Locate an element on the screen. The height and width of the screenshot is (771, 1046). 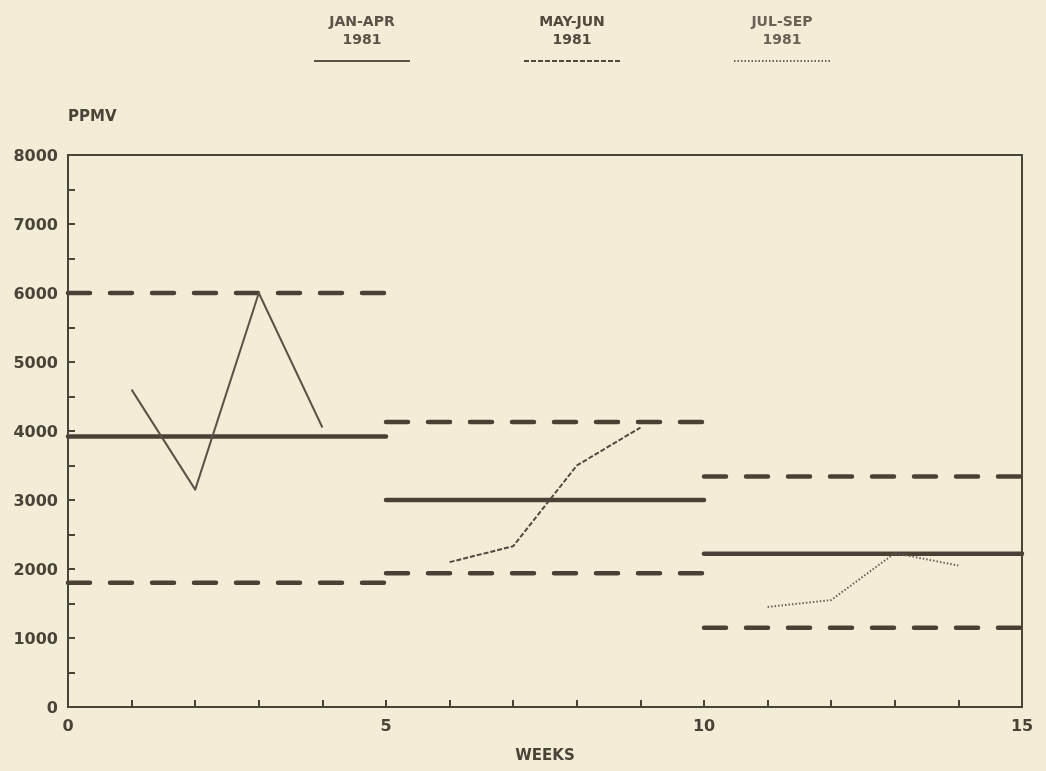
y-axis-title: PPMV is located at coordinates (92, 115).